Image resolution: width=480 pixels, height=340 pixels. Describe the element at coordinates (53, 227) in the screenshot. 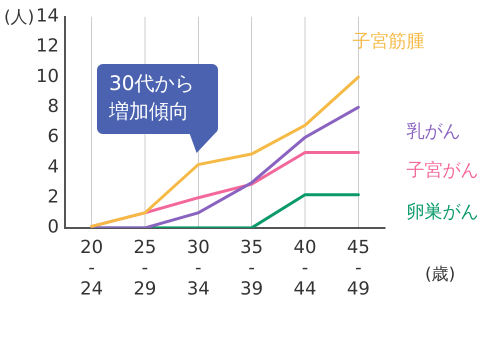

I see `y-tick-label: 0` at that location.